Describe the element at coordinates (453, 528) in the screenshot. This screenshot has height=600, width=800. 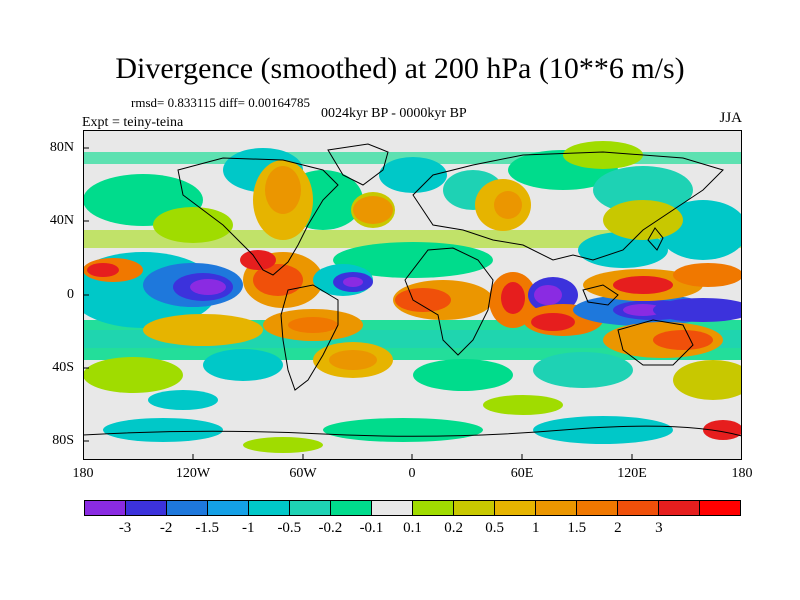
I see `colorbar-label: 0.2` at that location.